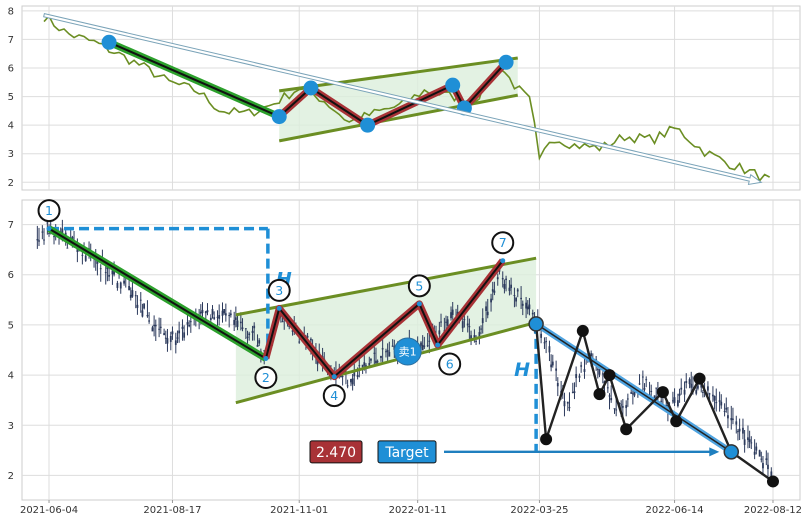 The width and height of the screenshot is (808, 521). Describe the element at coordinates (172, 510) in the screenshot. I see `main-x-tick-label: 2021-08-17` at that location.